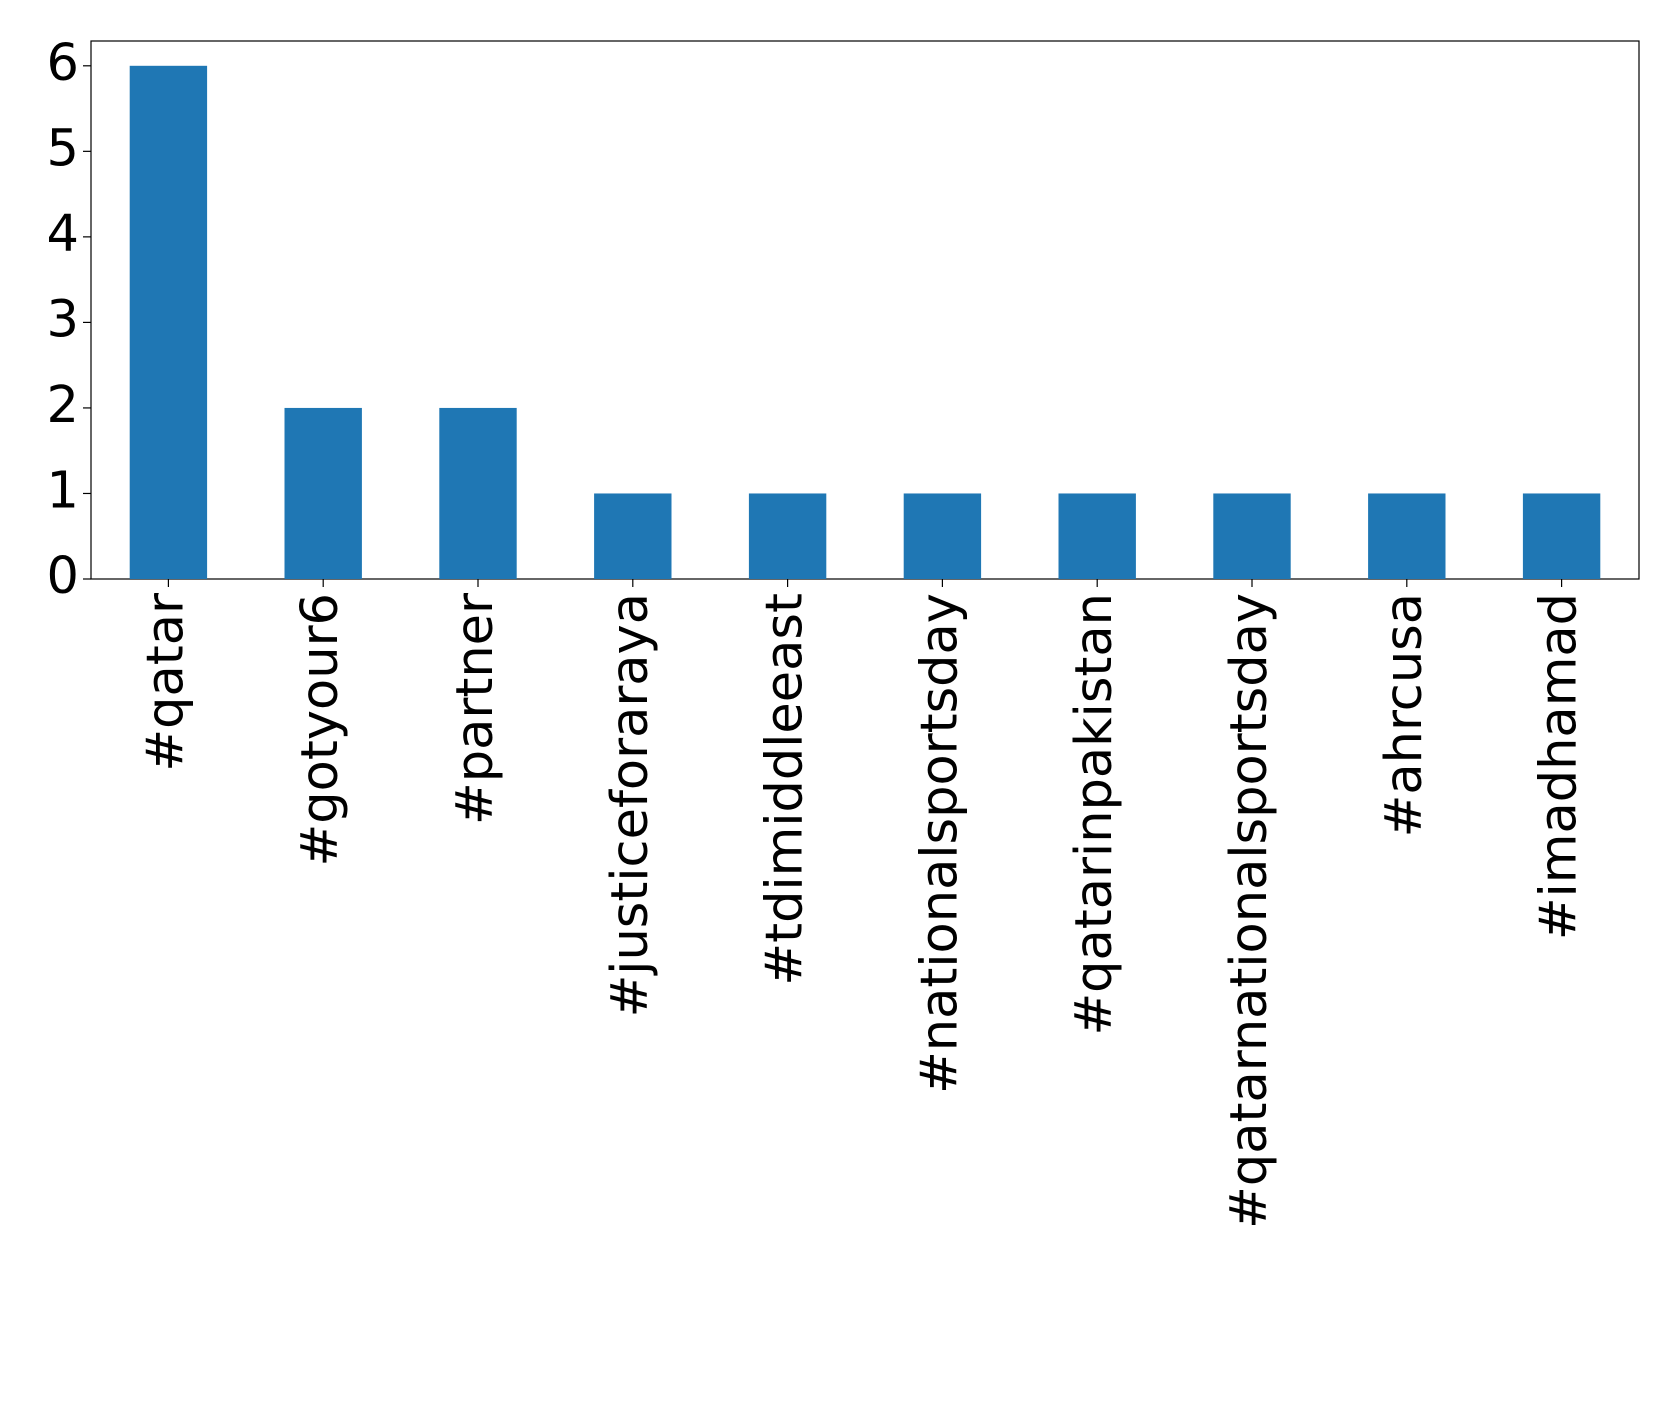 The height and width of the screenshot is (1407, 1679). What do you see at coordinates (63, 234) in the screenshot?
I see `y-tick-label: 4` at bounding box center [63, 234].